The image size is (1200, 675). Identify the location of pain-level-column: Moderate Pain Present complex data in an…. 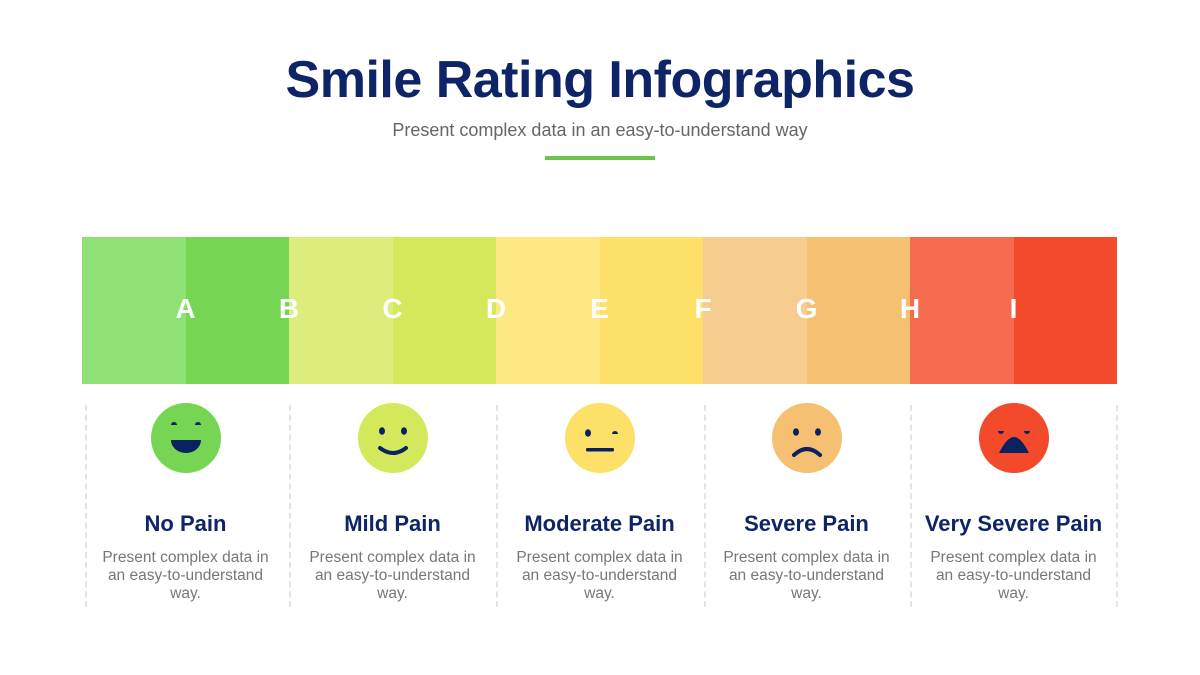
(599, 501).